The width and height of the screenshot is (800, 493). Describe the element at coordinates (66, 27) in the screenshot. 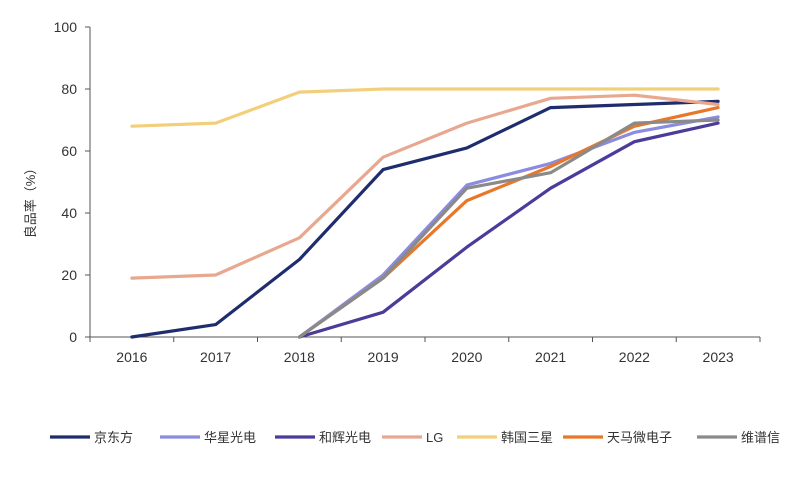

I see `y-tick-label: 100` at that location.